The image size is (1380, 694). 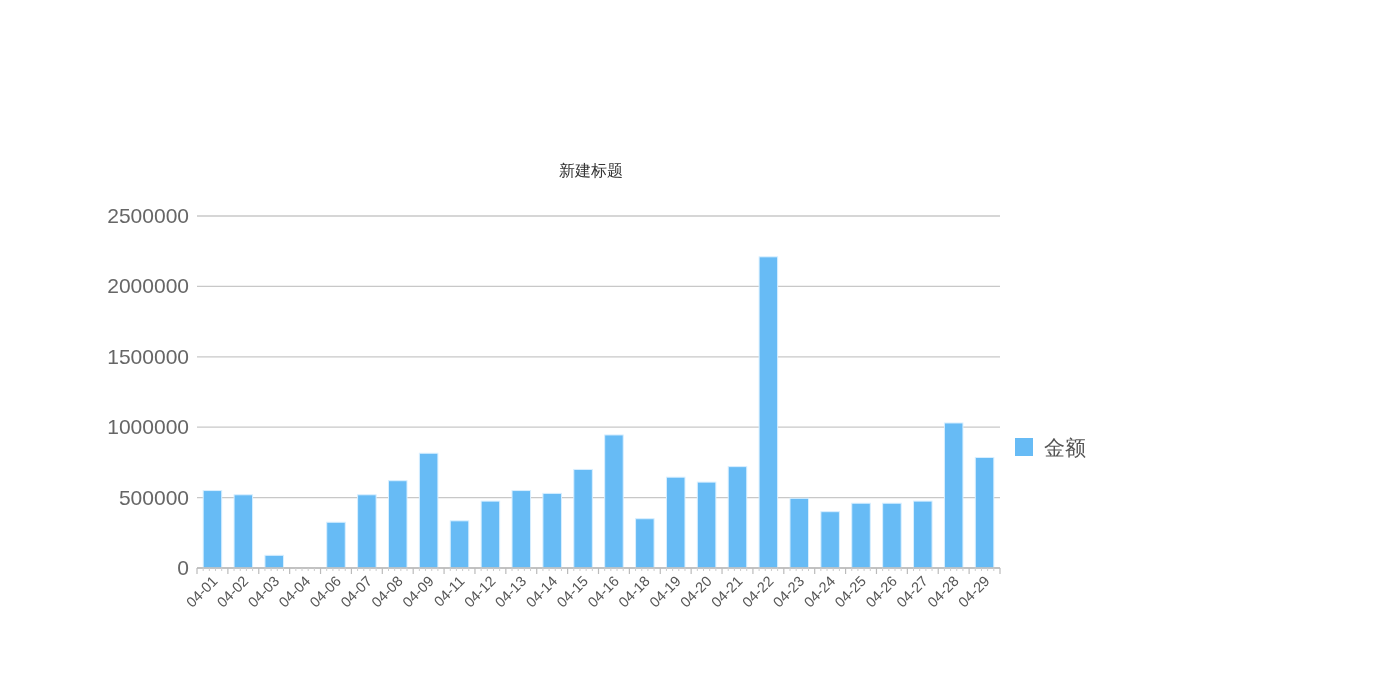 What do you see at coordinates (183, 567) in the screenshot?
I see `y-tick-label: 0` at bounding box center [183, 567].